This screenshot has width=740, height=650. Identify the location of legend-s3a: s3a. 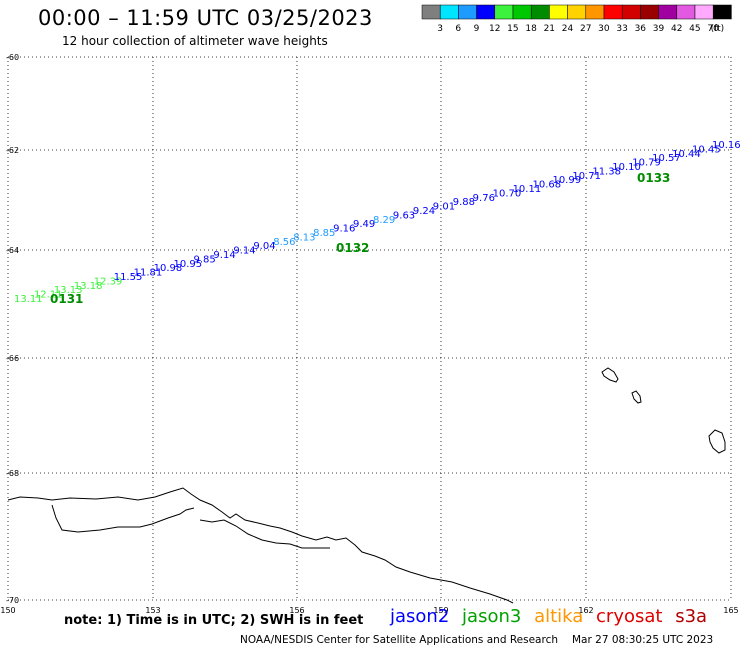
(691, 616).